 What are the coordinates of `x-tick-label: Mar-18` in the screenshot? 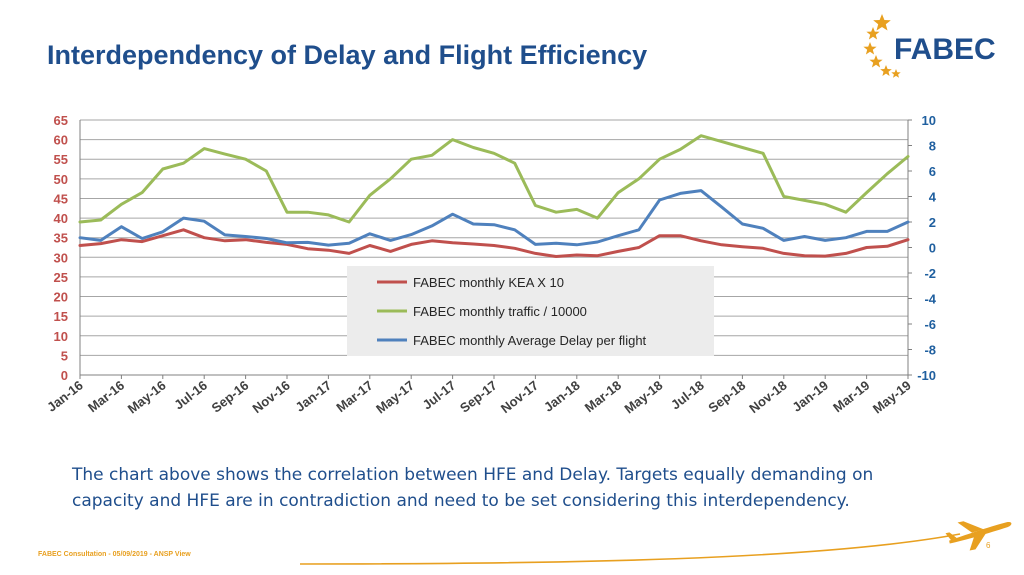 It's located at (603, 397).